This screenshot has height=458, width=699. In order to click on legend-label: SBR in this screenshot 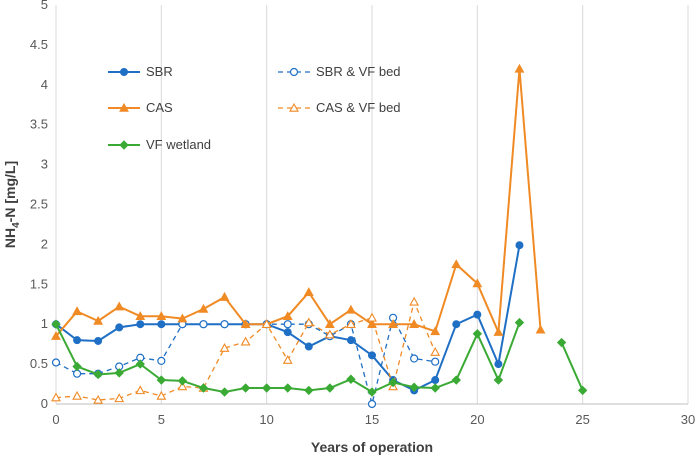, I will do `click(159, 71)`.